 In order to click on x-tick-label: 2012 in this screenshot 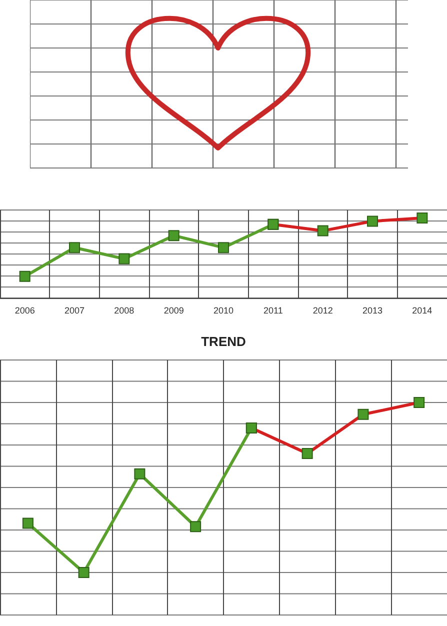, I will do `click(322, 311)`.